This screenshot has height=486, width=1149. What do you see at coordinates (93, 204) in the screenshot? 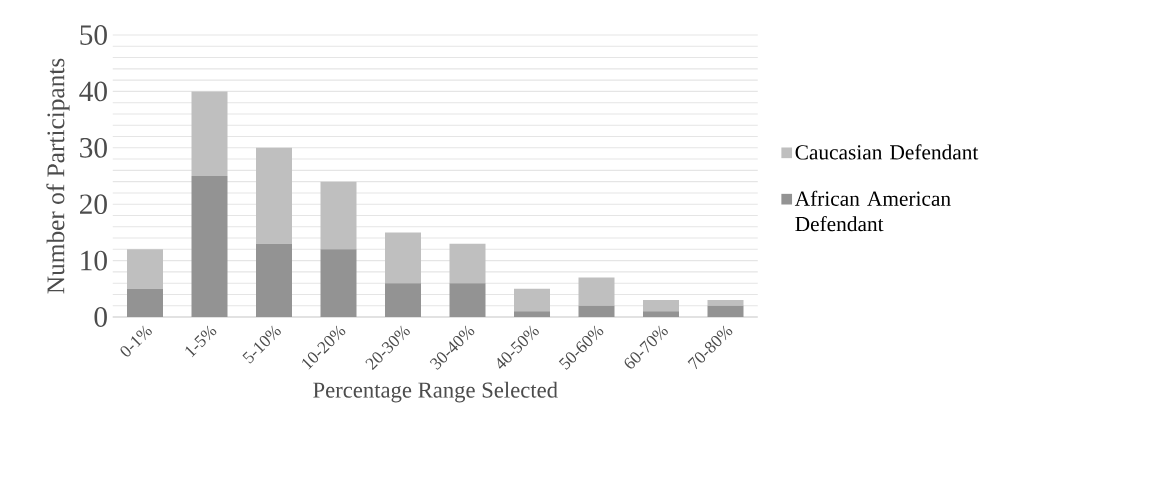
I see `y-tick-label: 20` at bounding box center [93, 204].